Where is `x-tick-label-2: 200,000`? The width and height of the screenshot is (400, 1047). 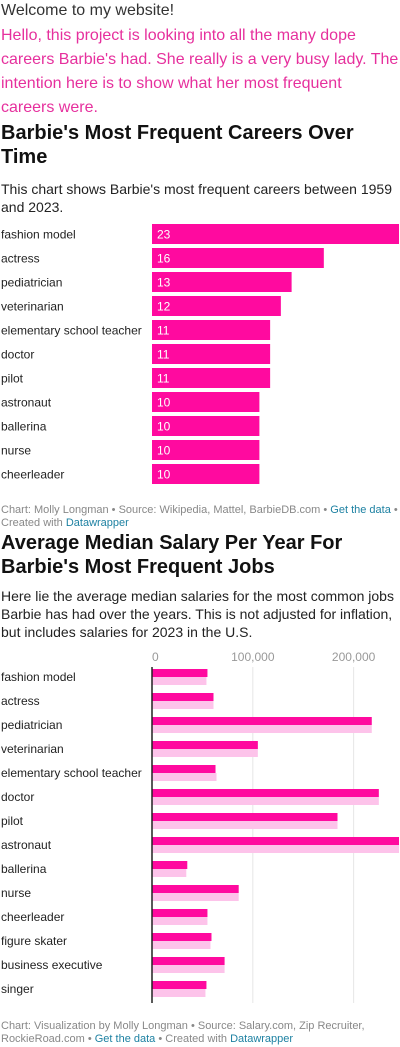 x-tick-label-2: 200,000 is located at coordinates (354, 657).